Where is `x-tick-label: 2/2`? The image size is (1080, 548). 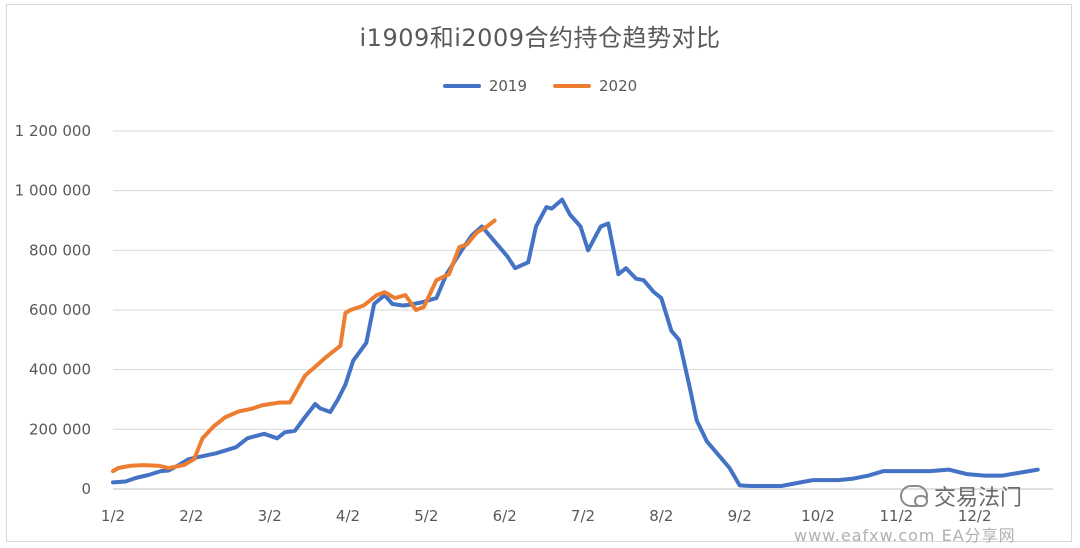
x-tick-label: 2/2 is located at coordinates (191, 516).